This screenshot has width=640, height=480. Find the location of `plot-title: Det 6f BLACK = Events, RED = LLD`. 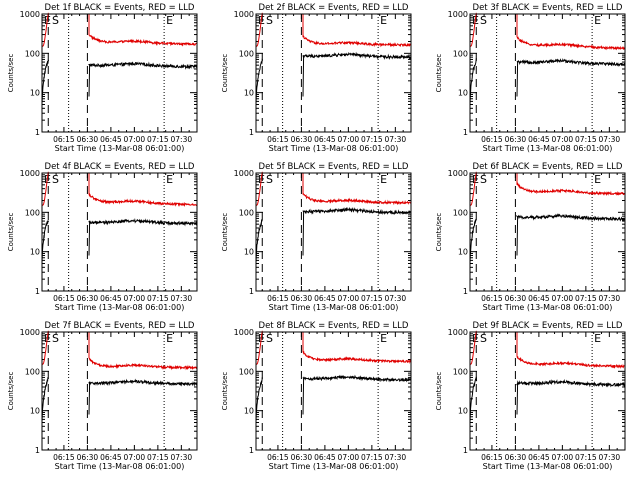

plot-title: Det 6f BLACK = Events, RED = LLD is located at coordinates (548, 167).